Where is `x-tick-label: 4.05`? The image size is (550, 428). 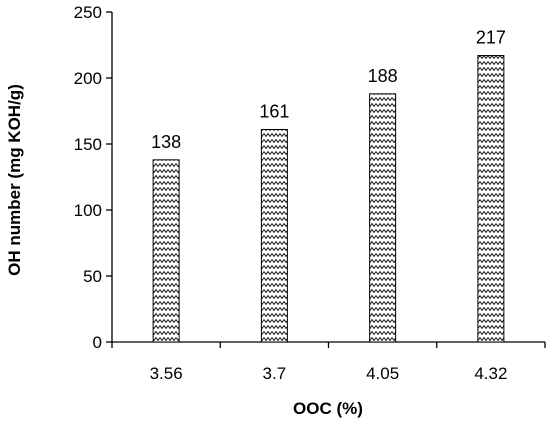 x-tick-label: 4.05 is located at coordinates (382, 373).